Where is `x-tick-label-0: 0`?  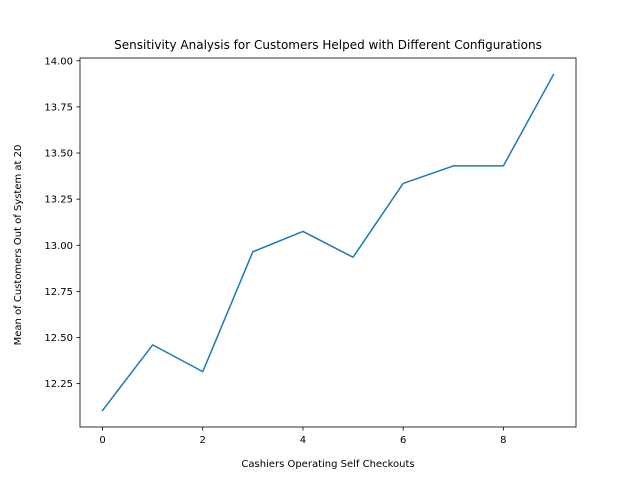
x-tick-label-0: 0 is located at coordinates (102, 440).